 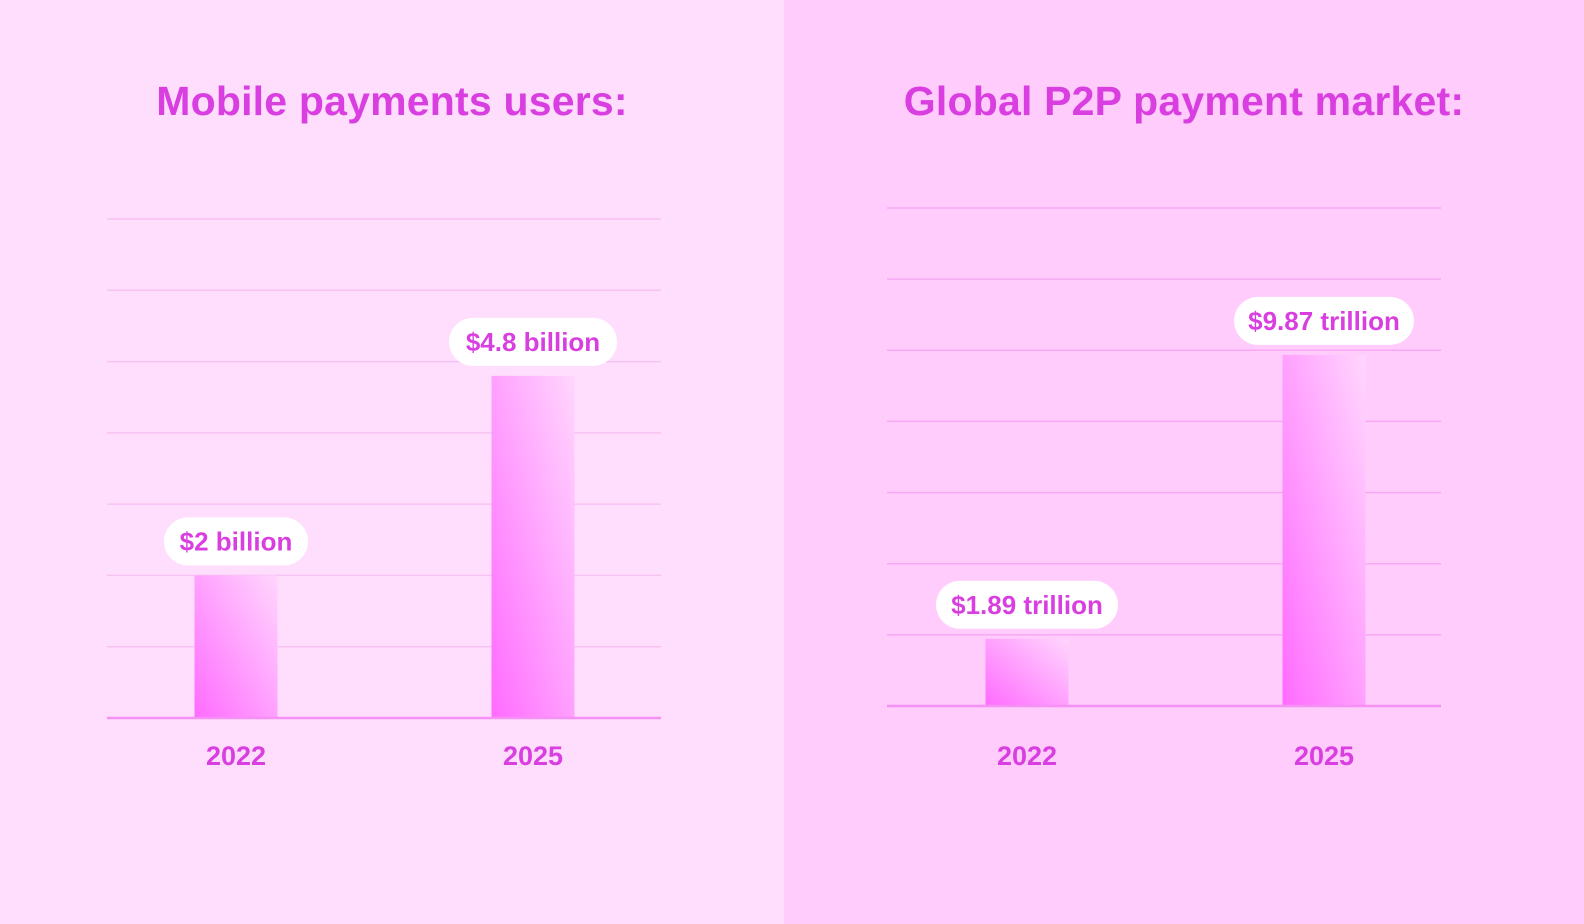 I want to click on data-label: $2 billion, so click(x=236, y=541).